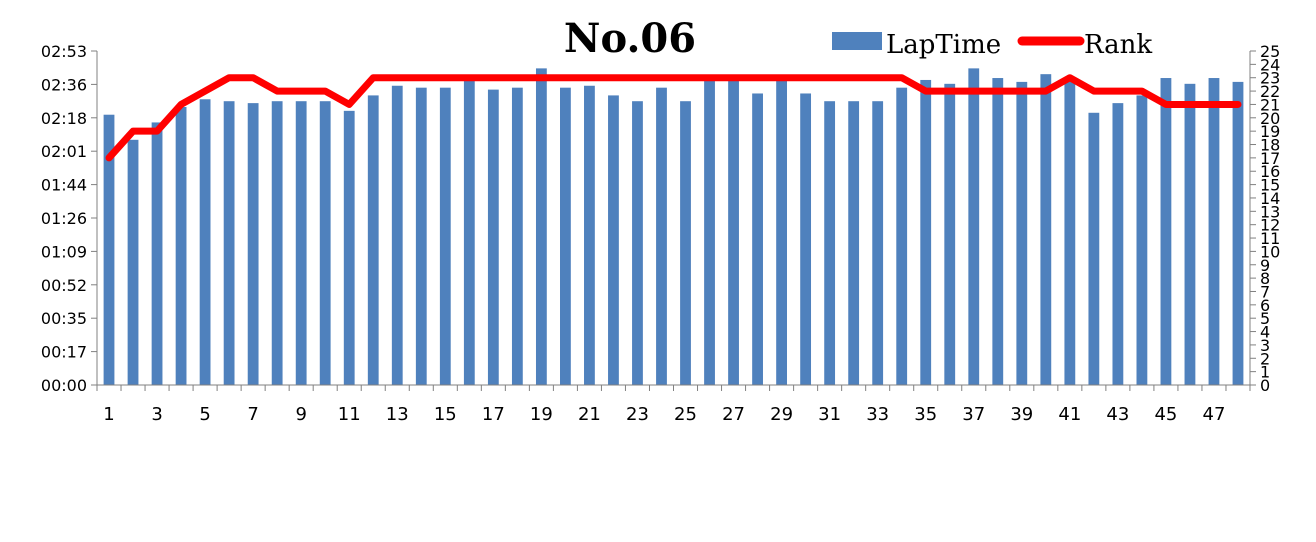  What do you see at coordinates (1270, 91) in the screenshot?
I see `right-tick-label: 22` at bounding box center [1270, 91].